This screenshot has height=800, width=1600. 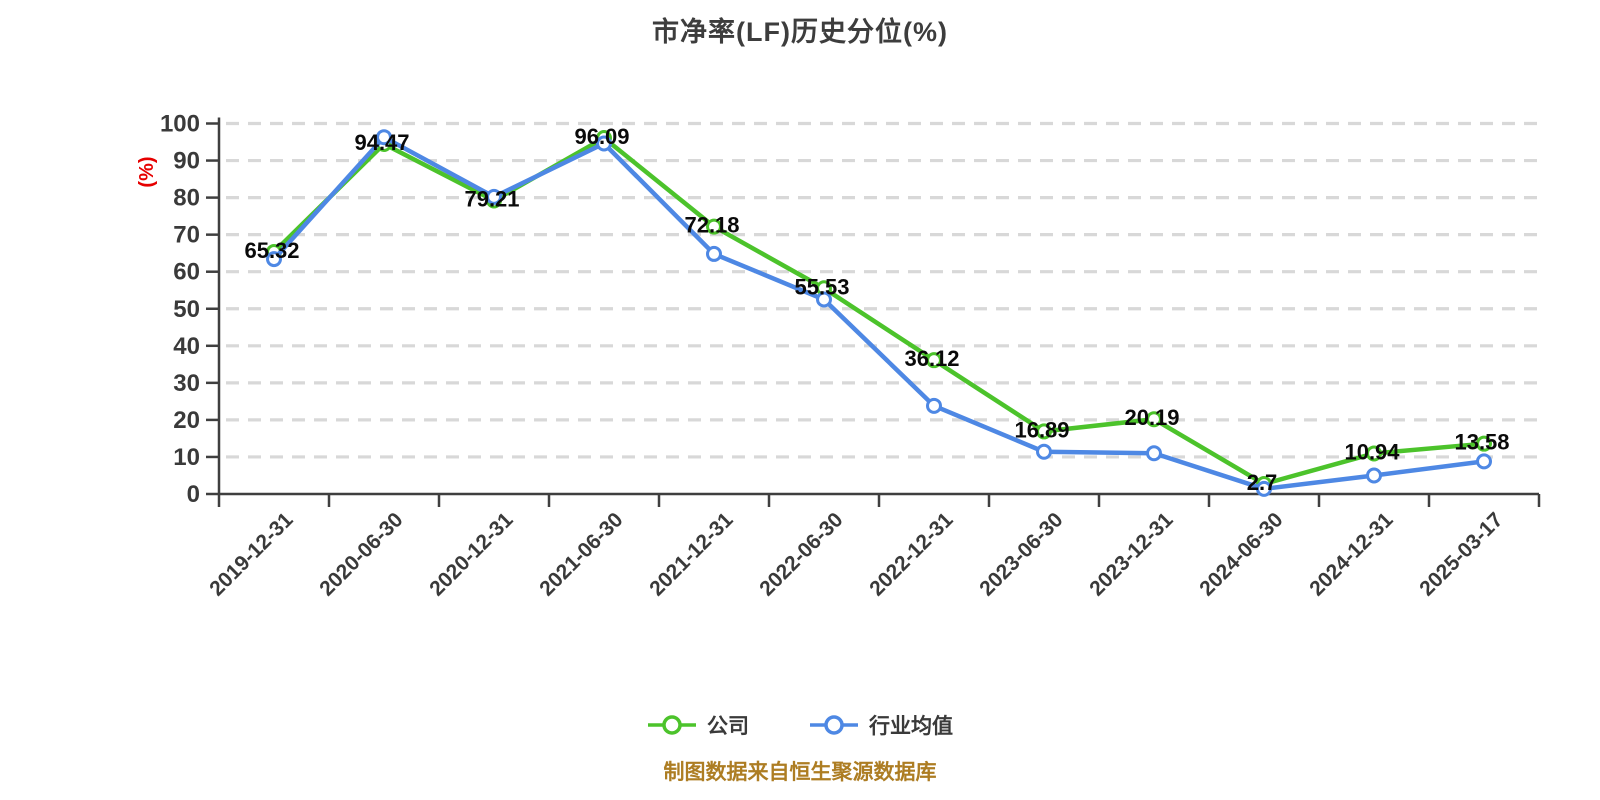 What do you see at coordinates (698, 725) in the screenshot?
I see `legend-item-company: 公司` at bounding box center [698, 725].